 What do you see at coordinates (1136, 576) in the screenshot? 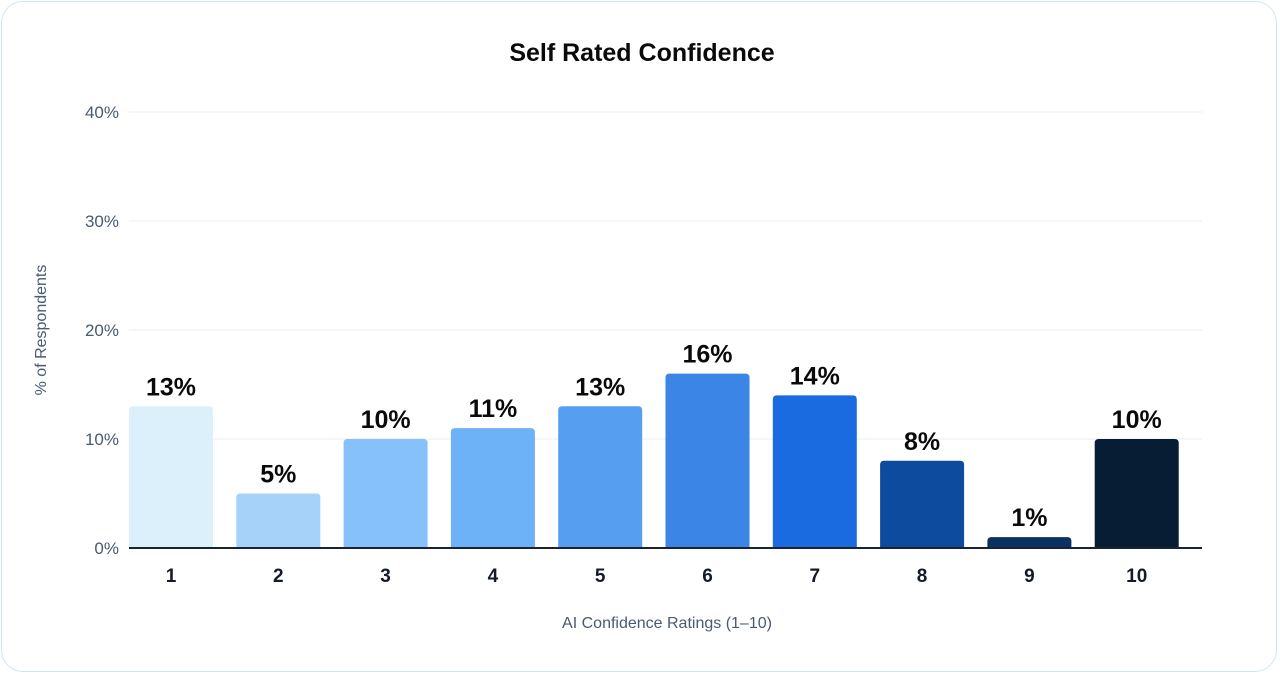
I see `x-tick-label: 10` at bounding box center [1136, 576].